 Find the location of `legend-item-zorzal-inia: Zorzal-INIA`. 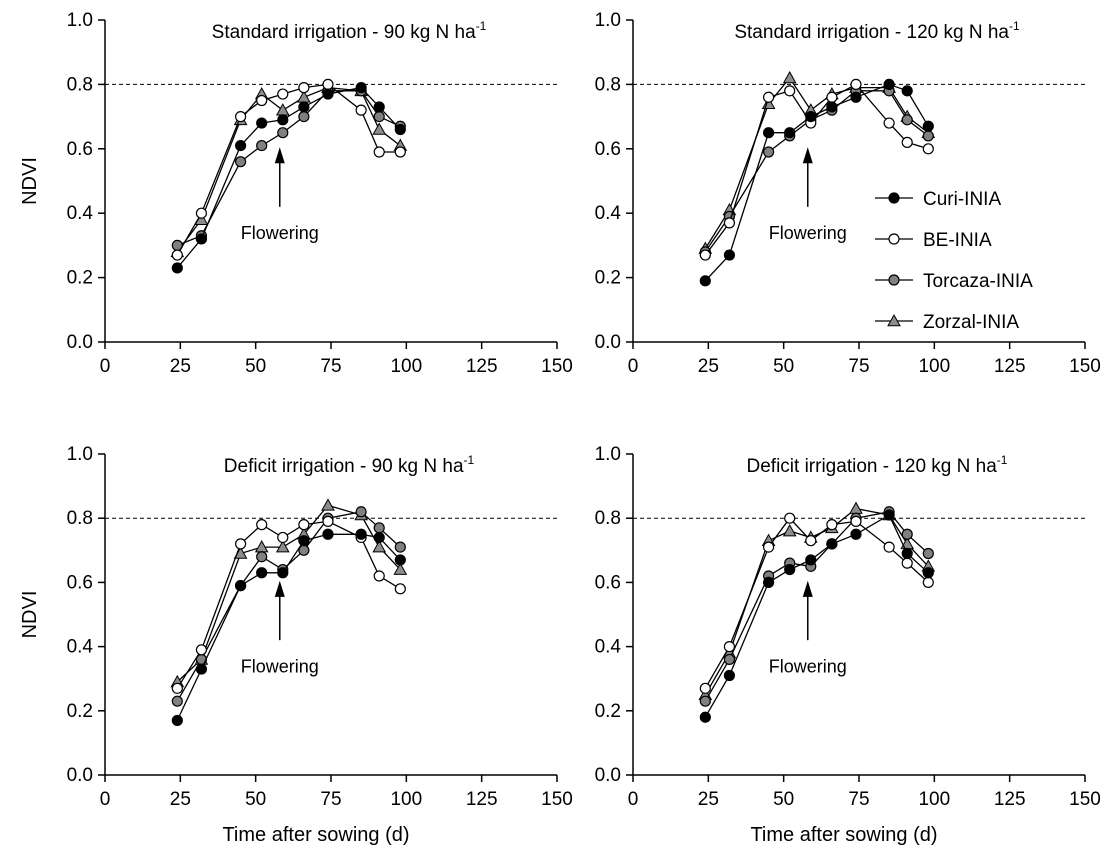

legend-item-zorzal-inia: Zorzal-INIA is located at coordinates (947, 322).